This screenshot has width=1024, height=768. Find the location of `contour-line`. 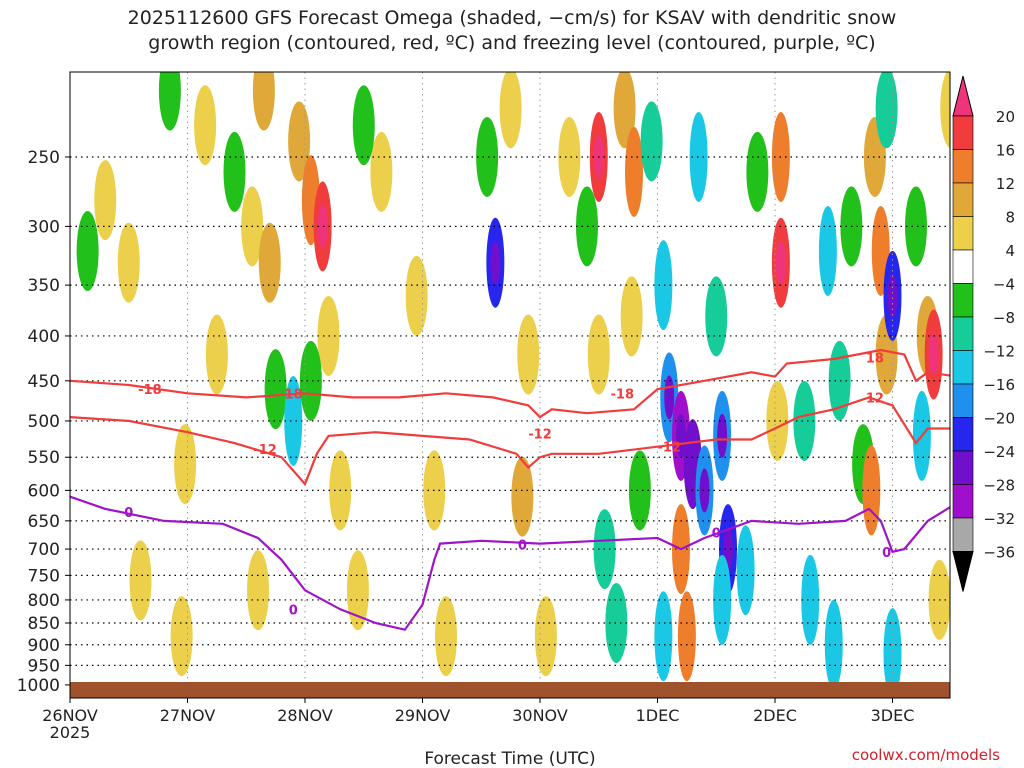

contour-line is located at coordinates (510, 383).